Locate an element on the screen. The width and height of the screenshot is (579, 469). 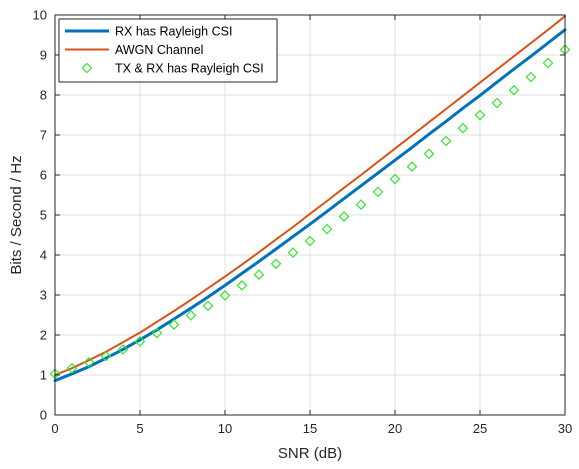
y-tick-label: 0 is located at coordinates (43, 415).